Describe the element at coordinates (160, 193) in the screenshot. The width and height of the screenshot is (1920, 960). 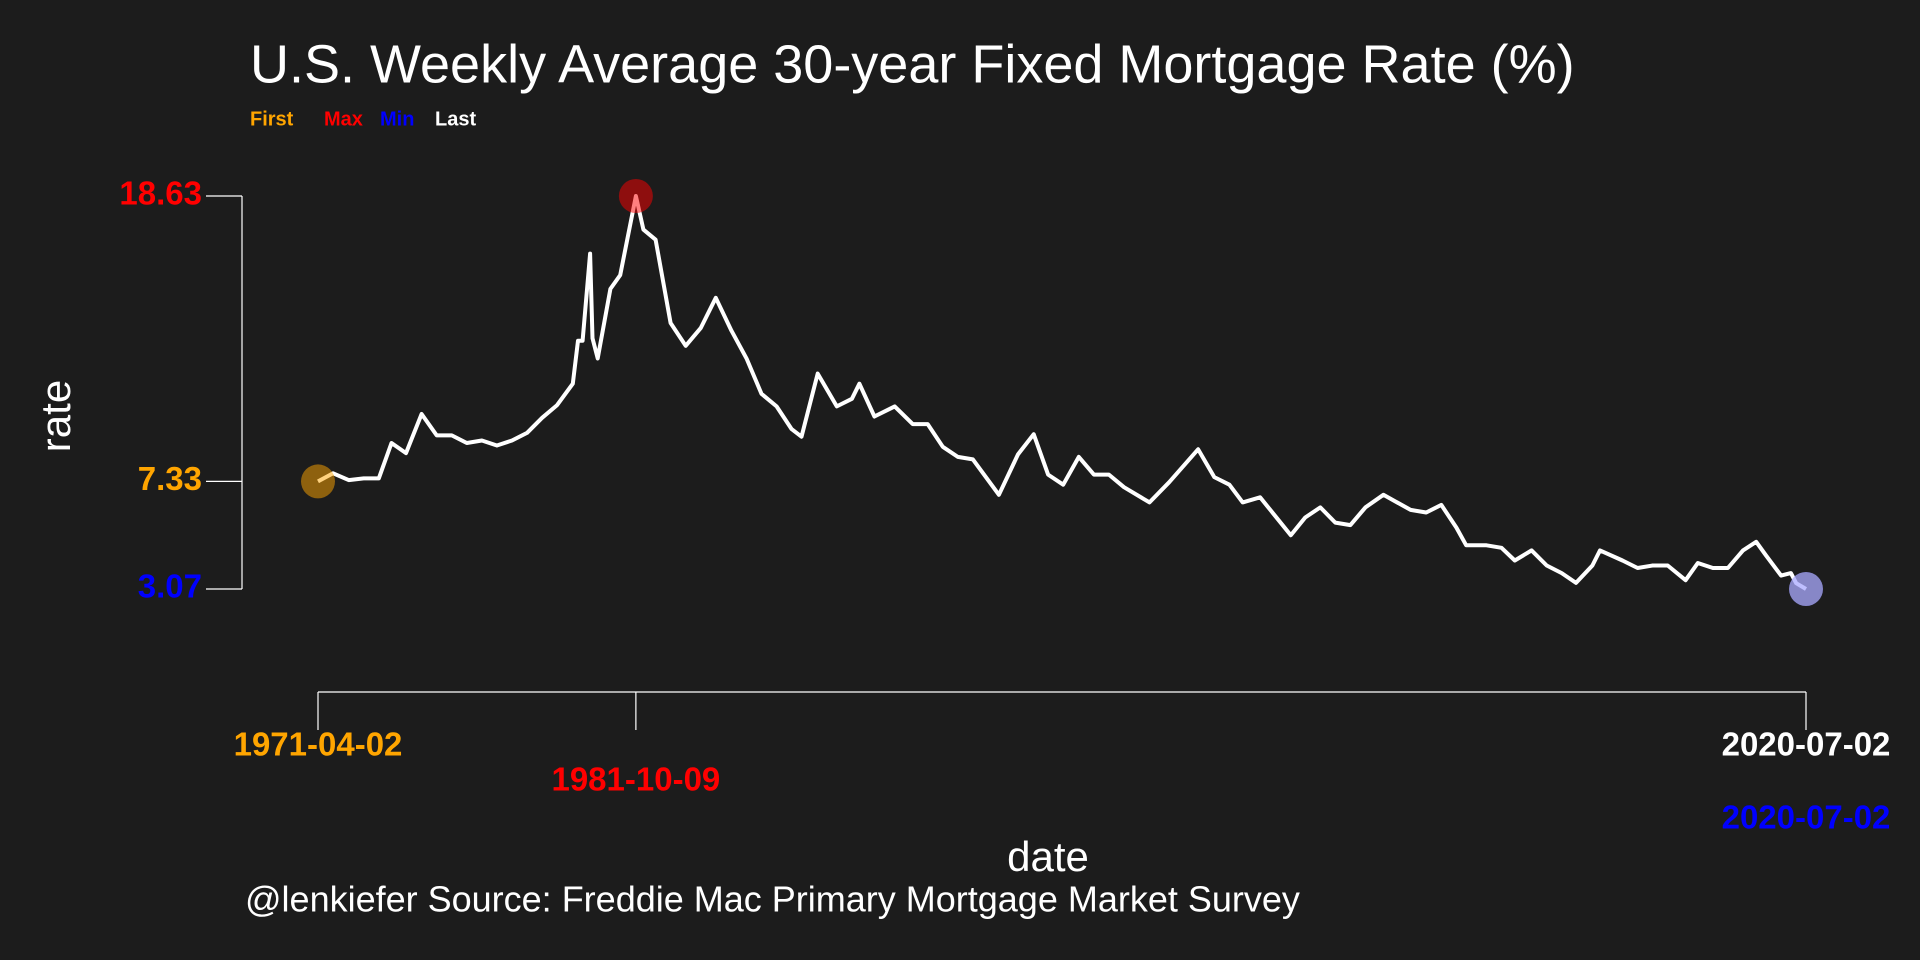
I see `y-tick-label: 18.63` at that location.